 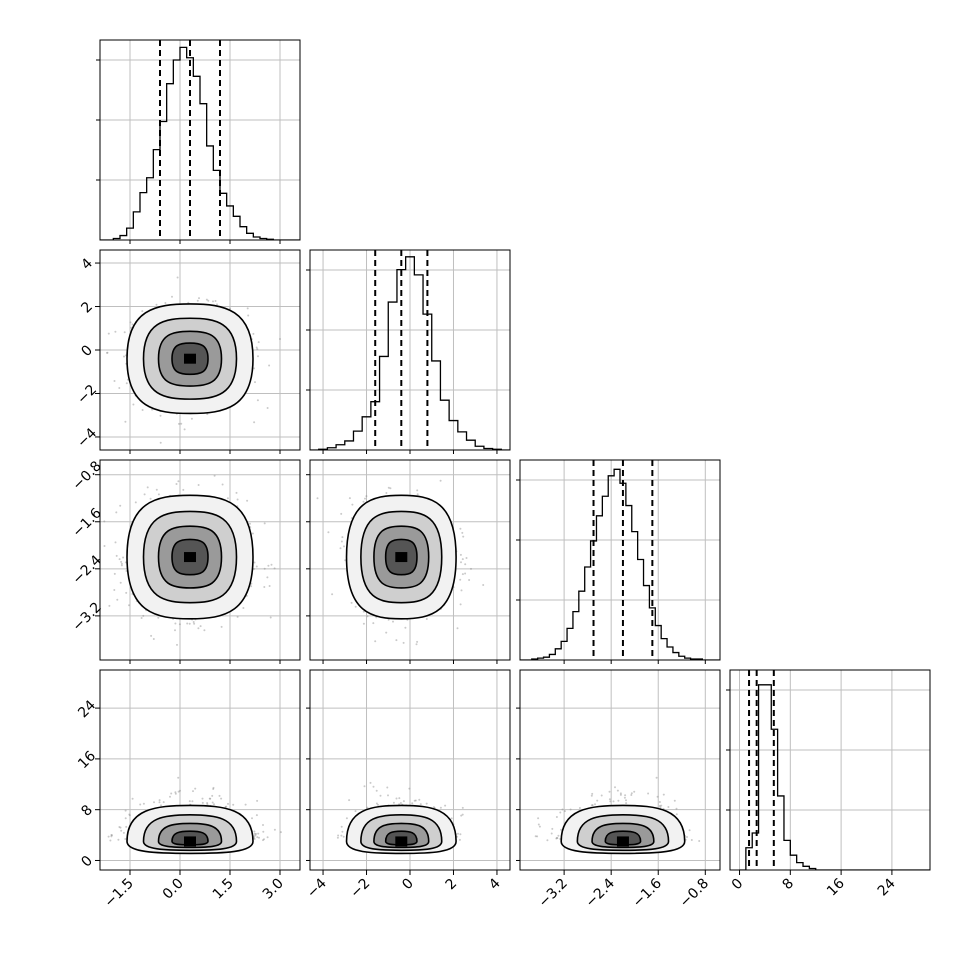 I want to click on density-peak, so click(x=190, y=557).